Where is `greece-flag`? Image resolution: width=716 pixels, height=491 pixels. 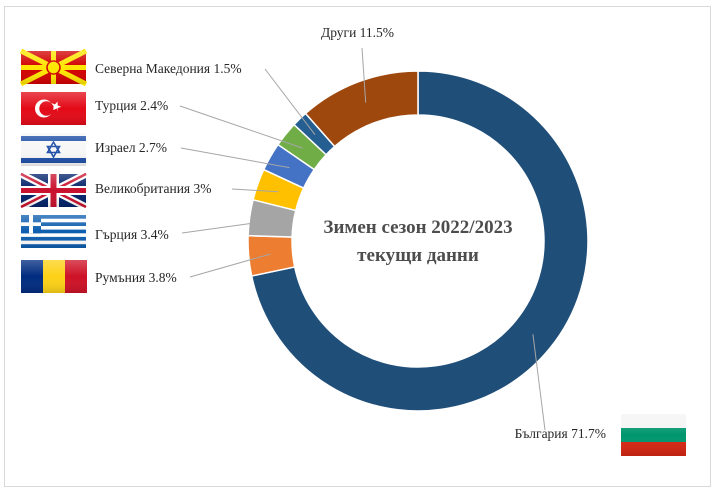 greece-flag is located at coordinates (53, 231).